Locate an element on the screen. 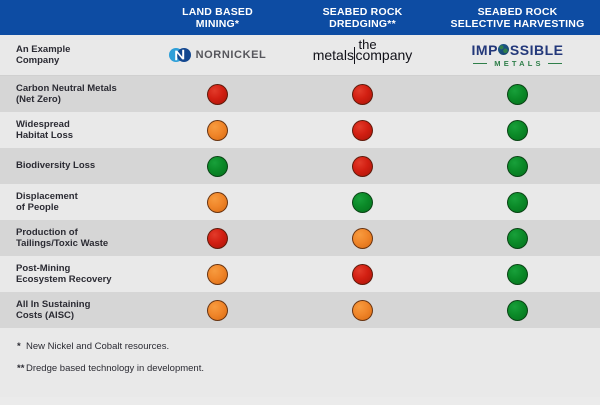 This screenshot has width=600, height=405. table-row: Biodiversity Loss is located at coordinates (300, 166).